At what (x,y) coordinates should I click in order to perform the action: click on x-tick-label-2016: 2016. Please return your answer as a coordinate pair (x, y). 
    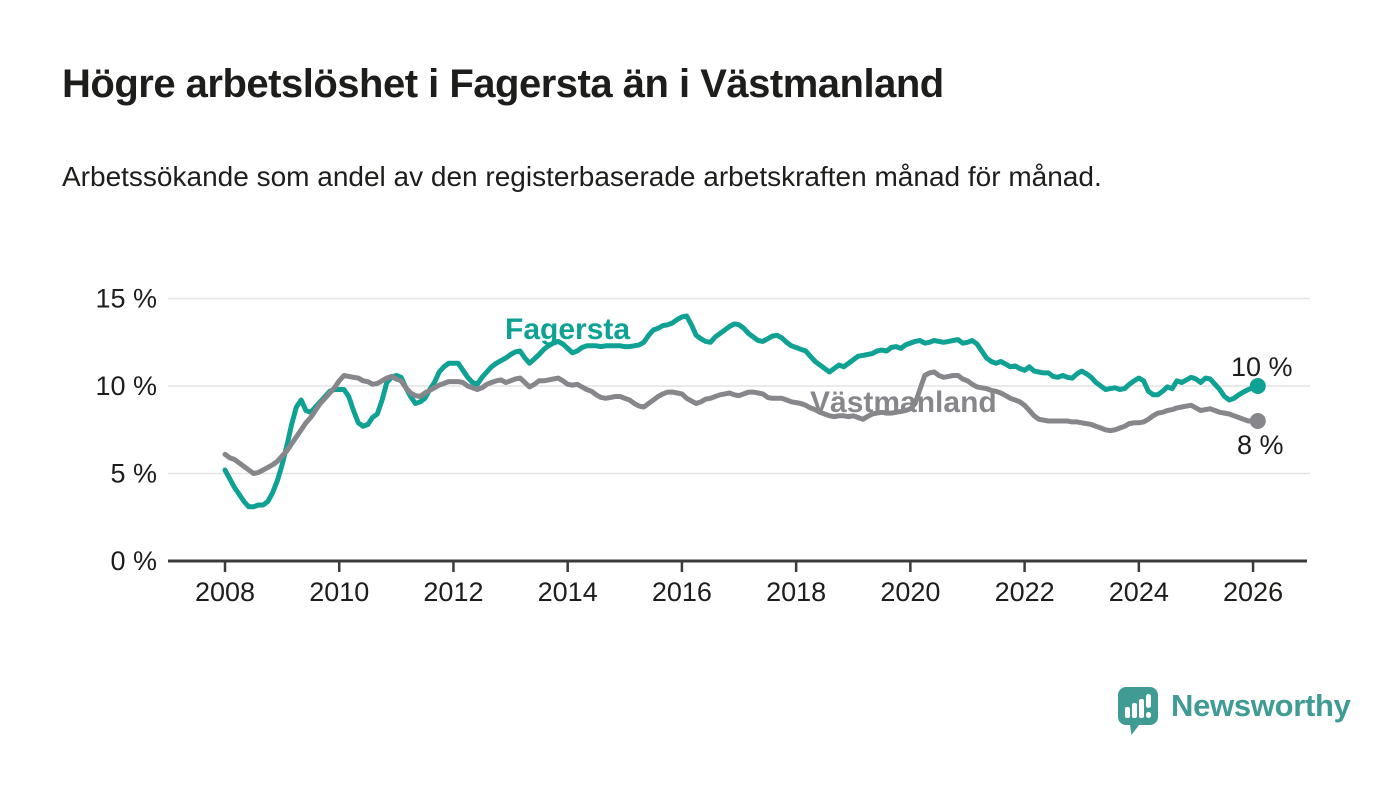
    Looking at the image, I should click on (682, 592).